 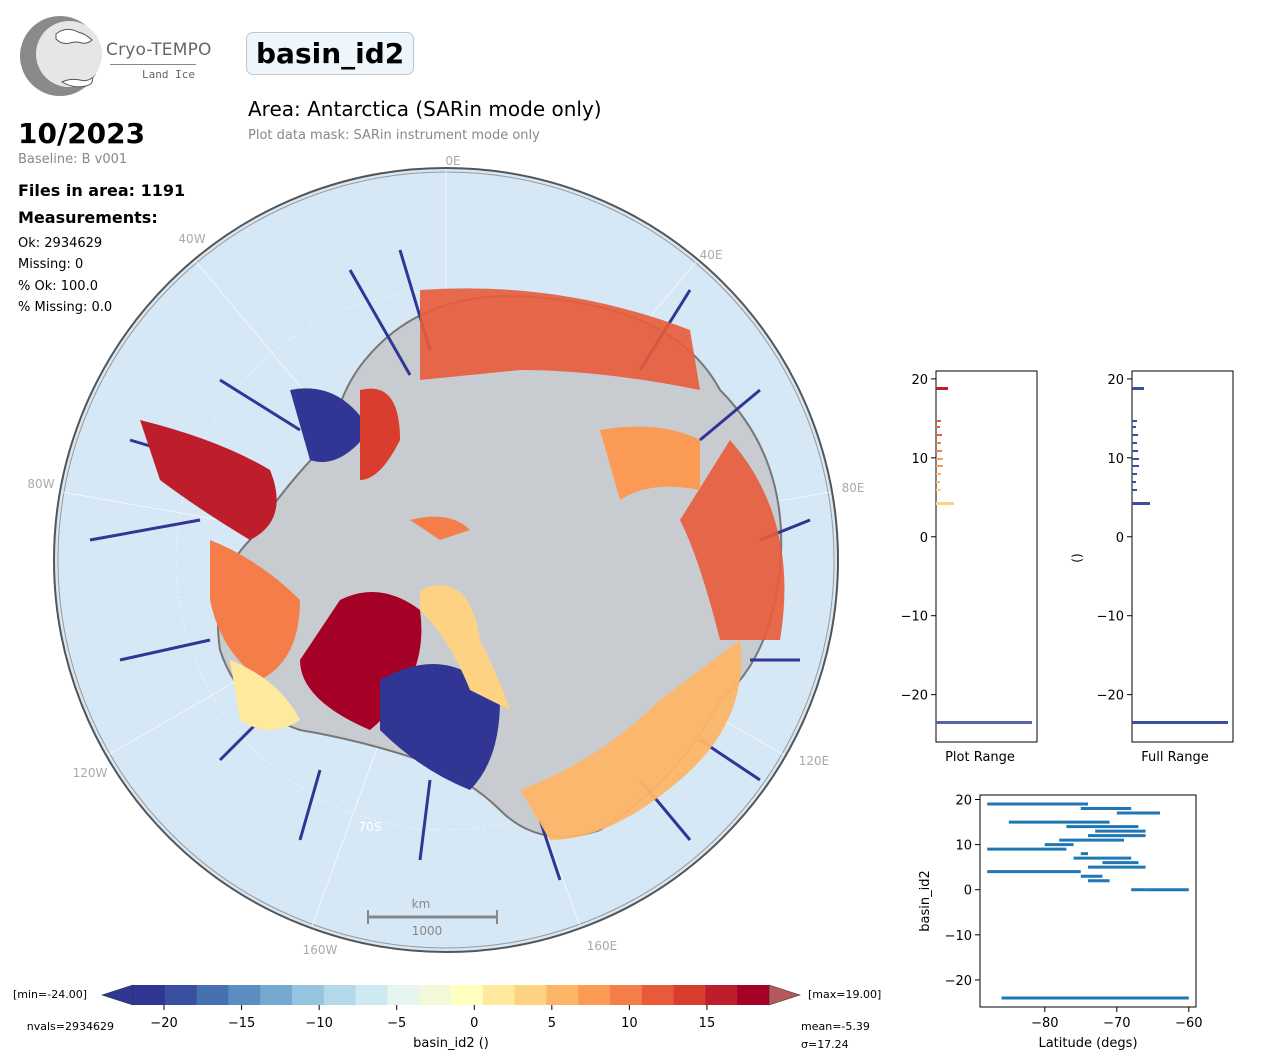 I want to click on parallel-label: 70S, so click(x=370, y=827).